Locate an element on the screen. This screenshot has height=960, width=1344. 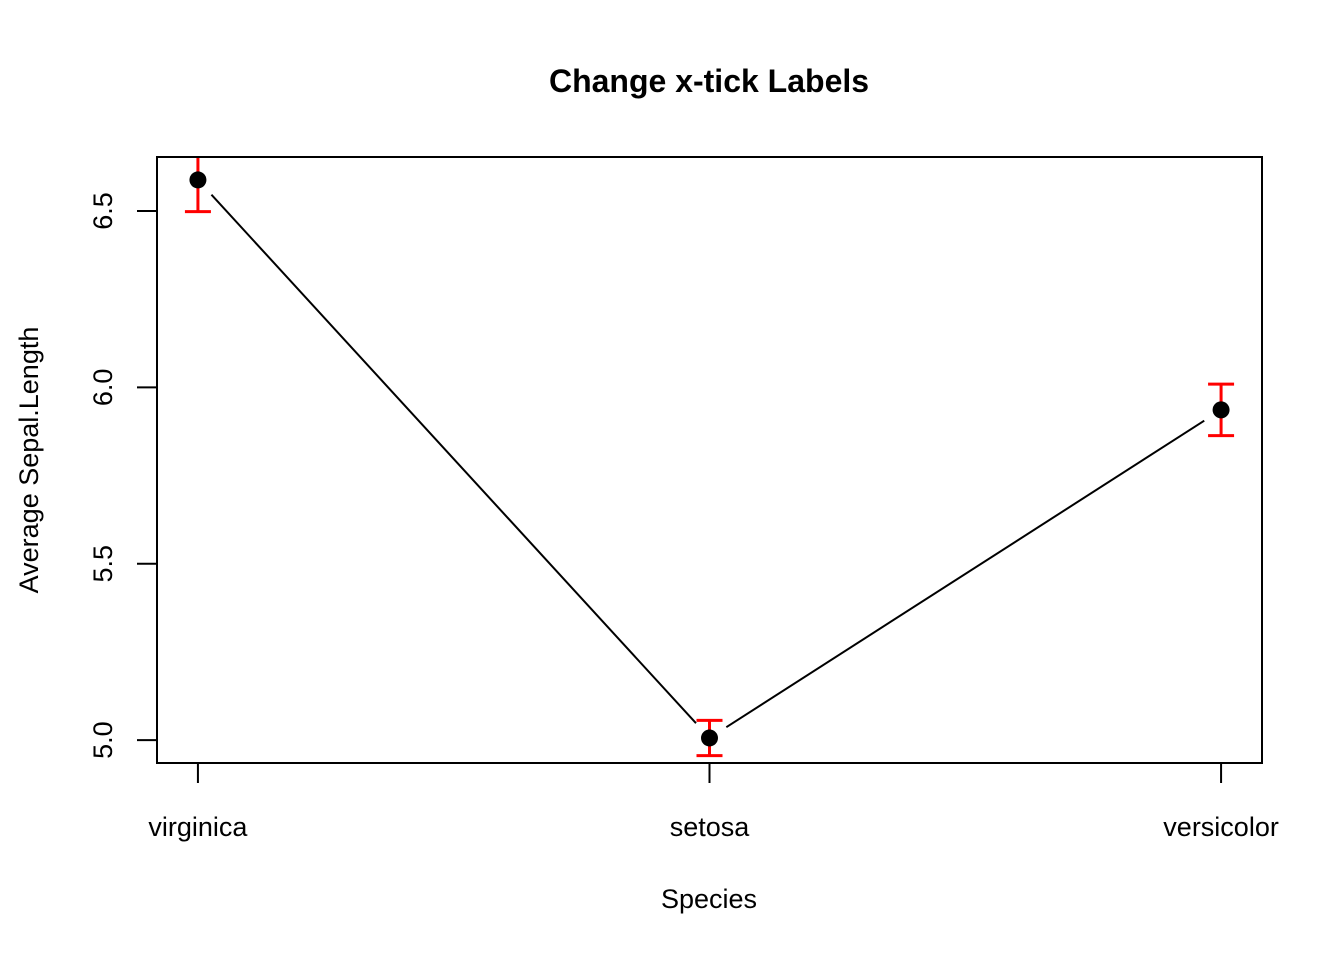
x-tick-label: virginica is located at coordinates (198, 827).